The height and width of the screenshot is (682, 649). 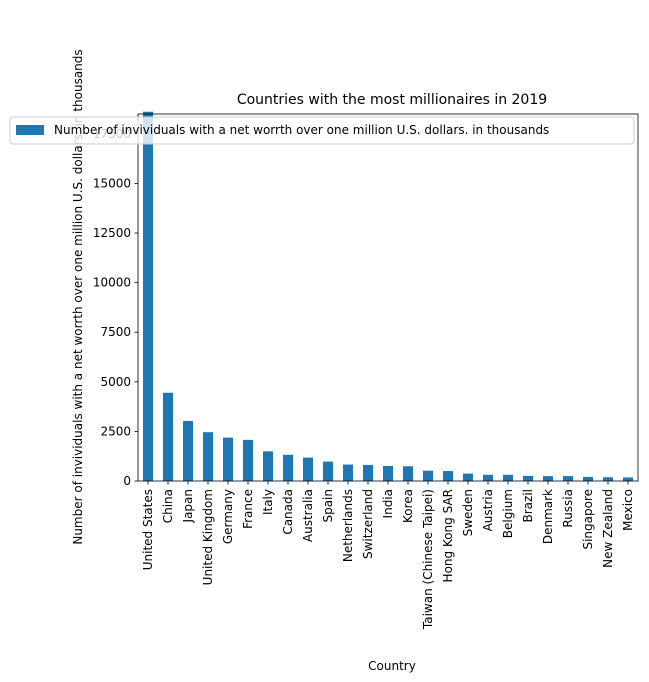 What do you see at coordinates (115, 307) in the screenshot?
I see `y-axis: 025005000750010000125001500017500` at bounding box center [115, 307].